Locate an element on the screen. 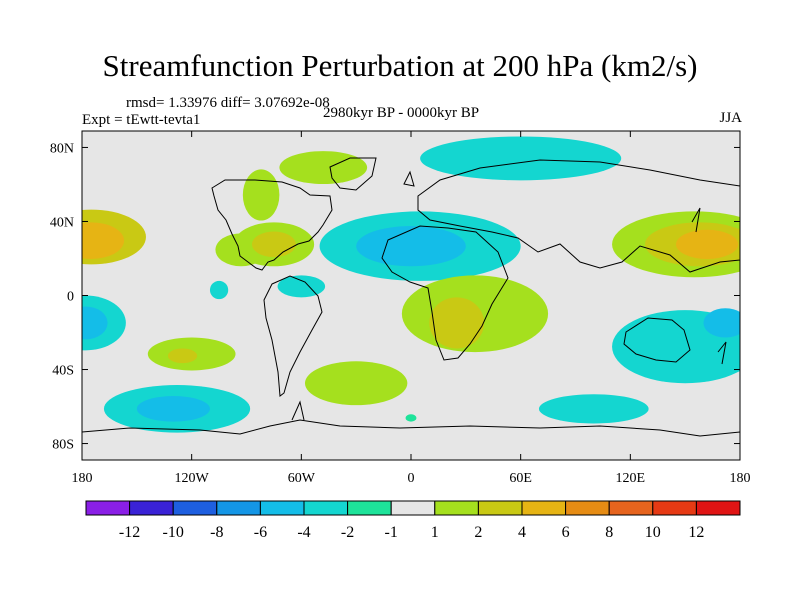 This screenshot has width=800, height=600. y-tick-label: 80S is located at coordinates (63, 445).